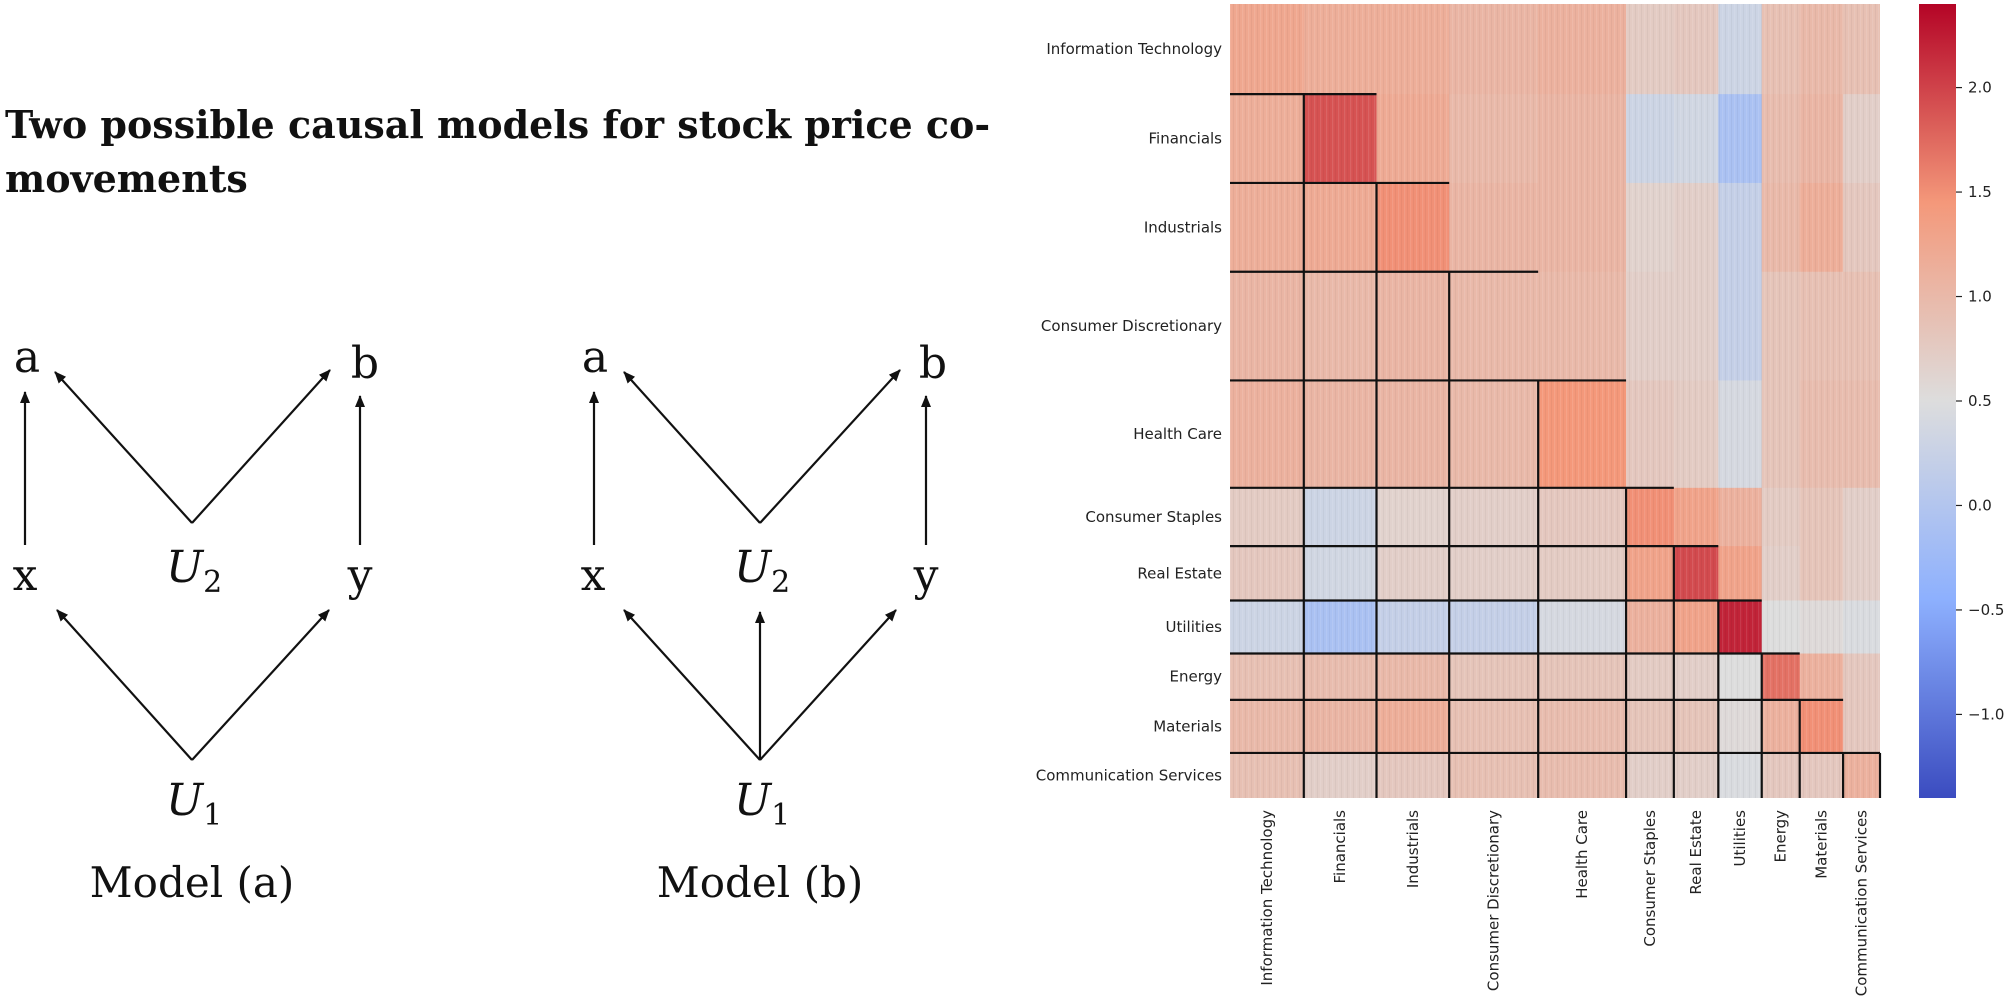 The image size is (2006, 998). Describe the element at coordinates (1980, 505) in the screenshot. I see `colorbar-tick-label: 0.0` at that location.